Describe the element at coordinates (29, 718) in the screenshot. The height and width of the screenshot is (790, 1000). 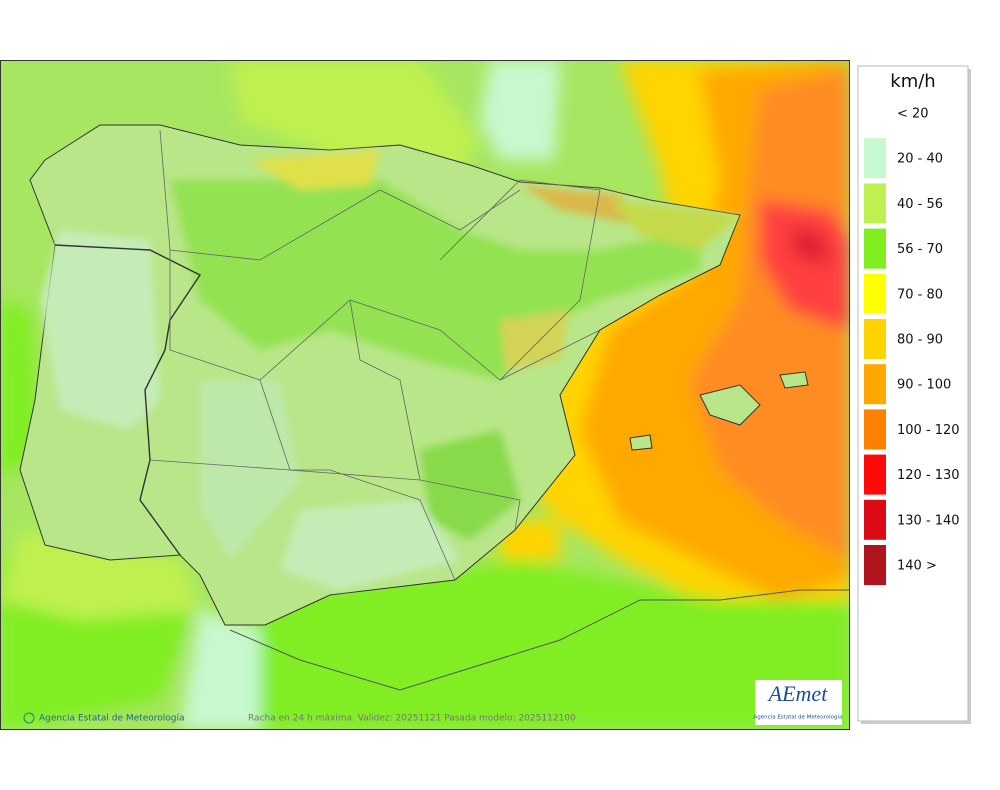
I see `copyright-icon` at that location.